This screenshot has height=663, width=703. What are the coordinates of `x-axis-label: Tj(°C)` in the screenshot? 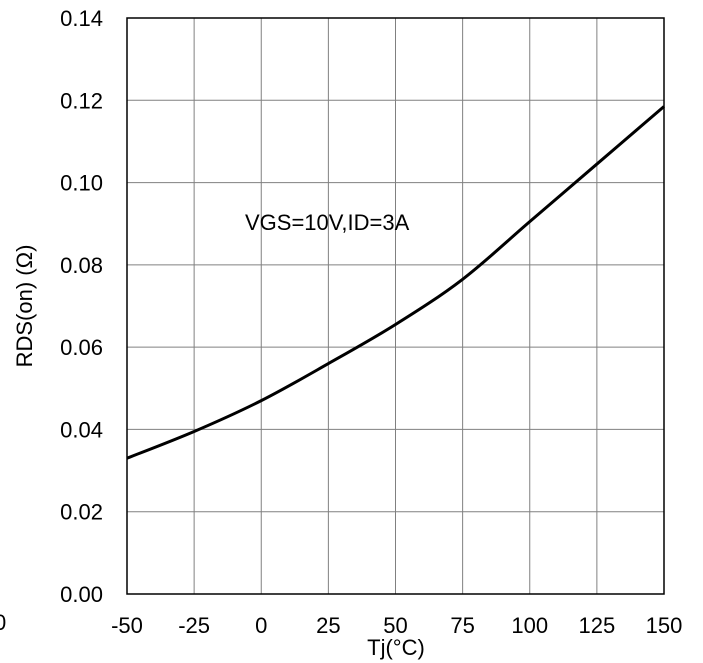 It's located at (396, 647).